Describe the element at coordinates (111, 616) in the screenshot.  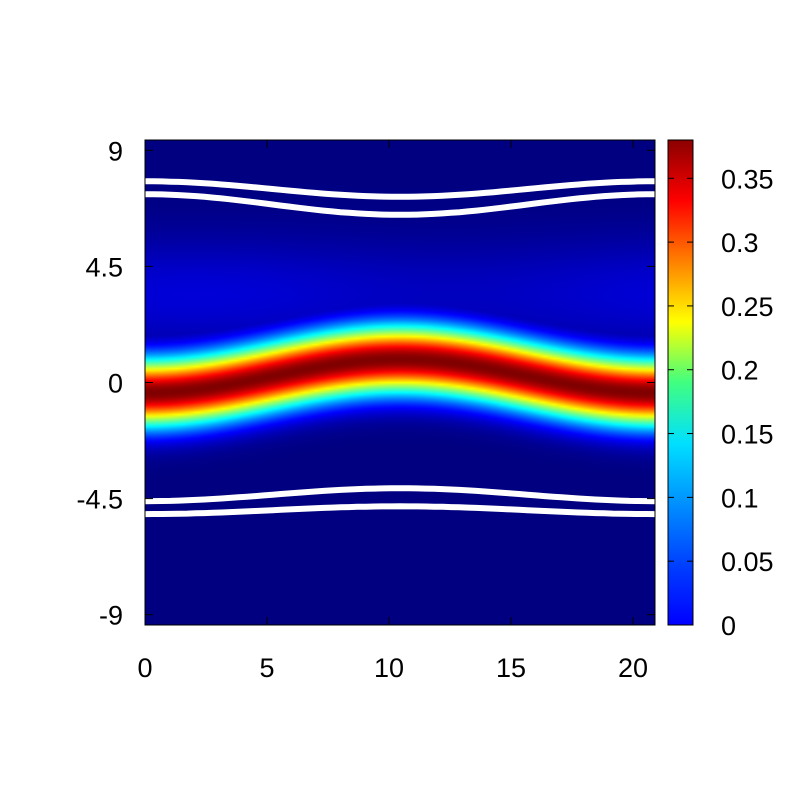
I see `y-tick-label: -9` at that location.